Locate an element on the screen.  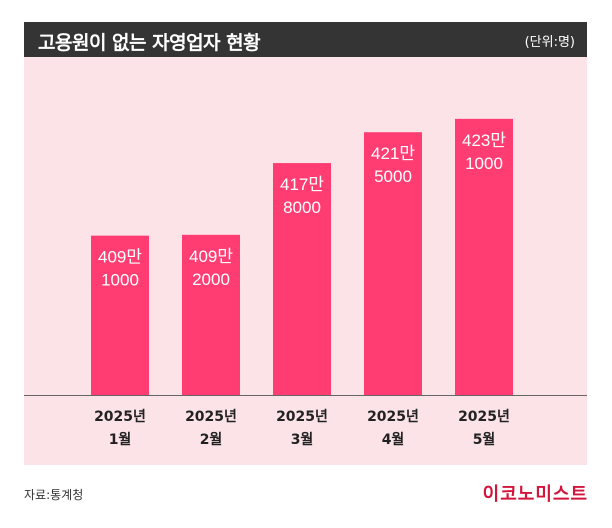
unit-label: (단위:명) is located at coordinates (549, 42).